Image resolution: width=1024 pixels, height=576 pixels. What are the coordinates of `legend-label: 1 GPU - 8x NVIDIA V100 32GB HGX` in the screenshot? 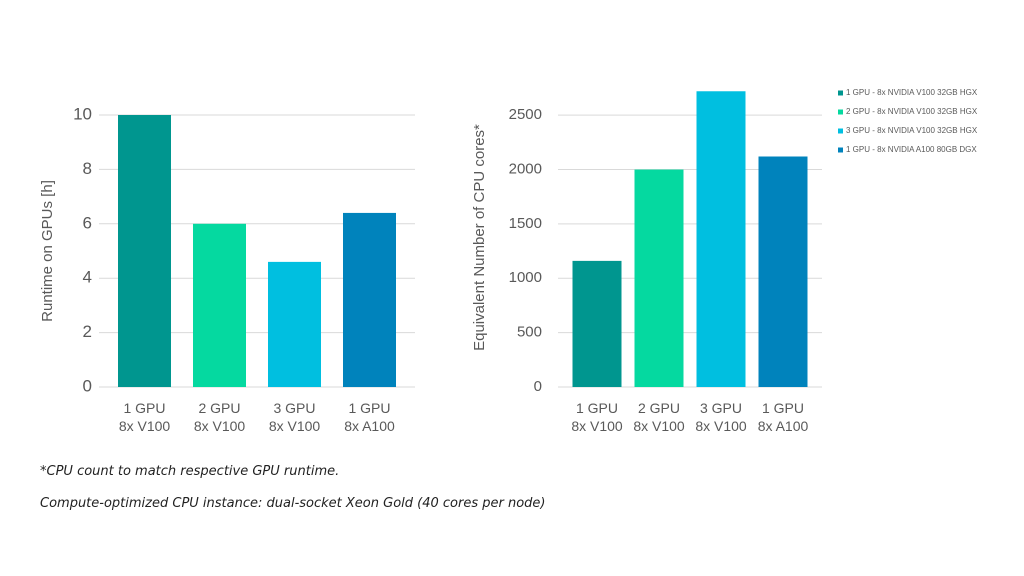 It's located at (912, 92).